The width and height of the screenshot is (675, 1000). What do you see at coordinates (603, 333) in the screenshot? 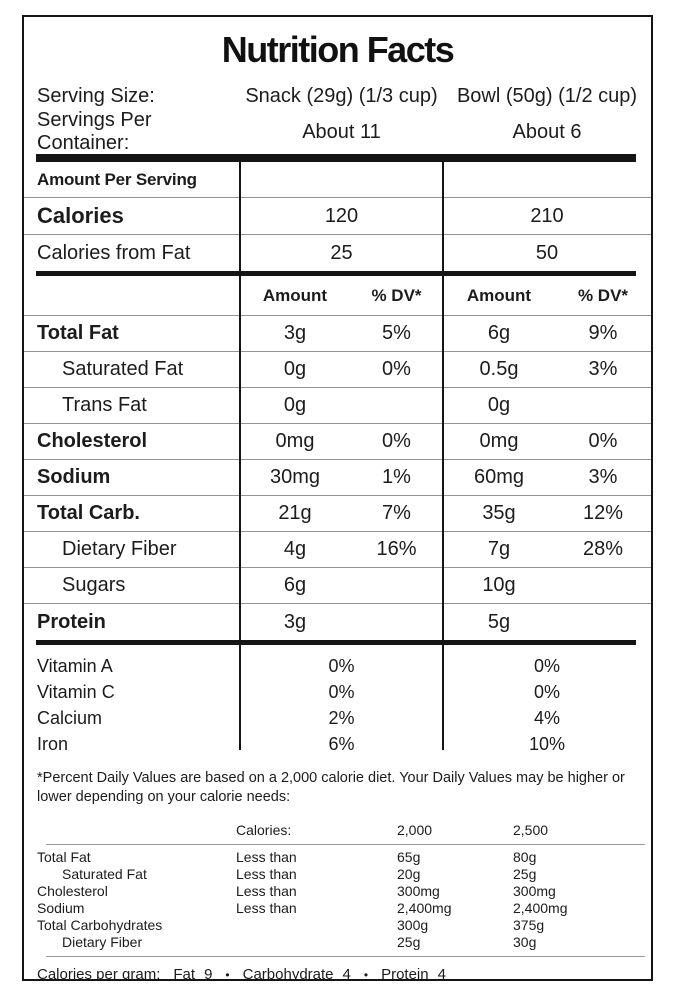
I see `nutrient-bowl-dv: 9%` at bounding box center [603, 333].